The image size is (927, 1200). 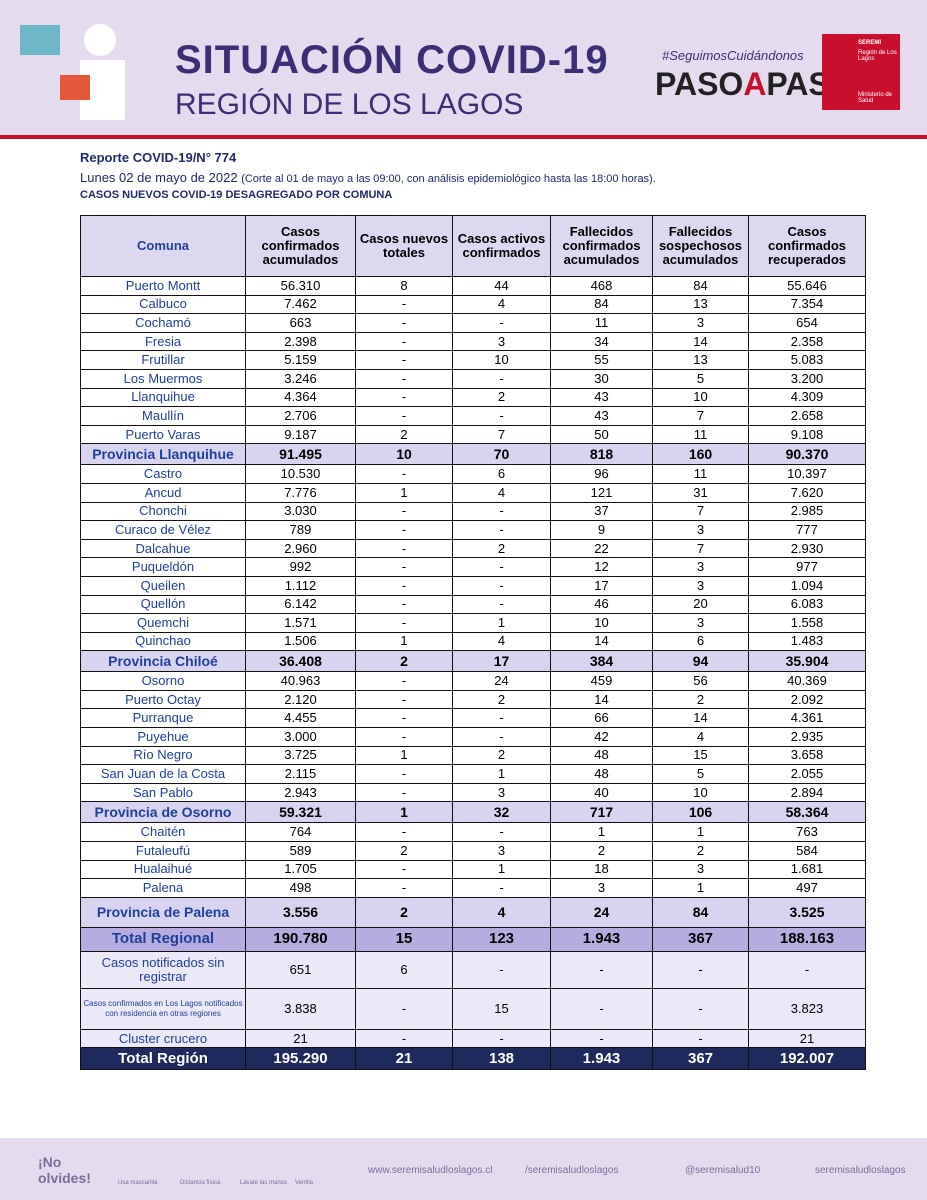 What do you see at coordinates (304, 1183) in the screenshot?
I see `tip: Ventila` at bounding box center [304, 1183].